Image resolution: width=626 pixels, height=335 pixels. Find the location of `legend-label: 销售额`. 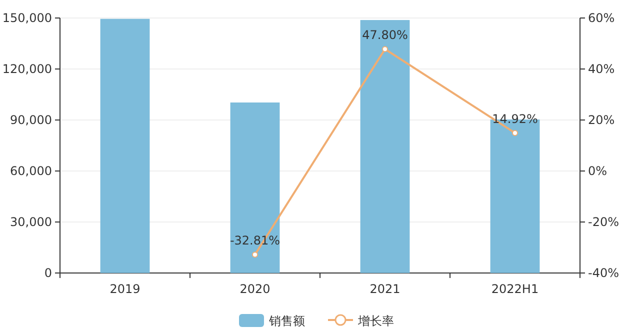

legend-label: 销售额 is located at coordinates (286, 321).